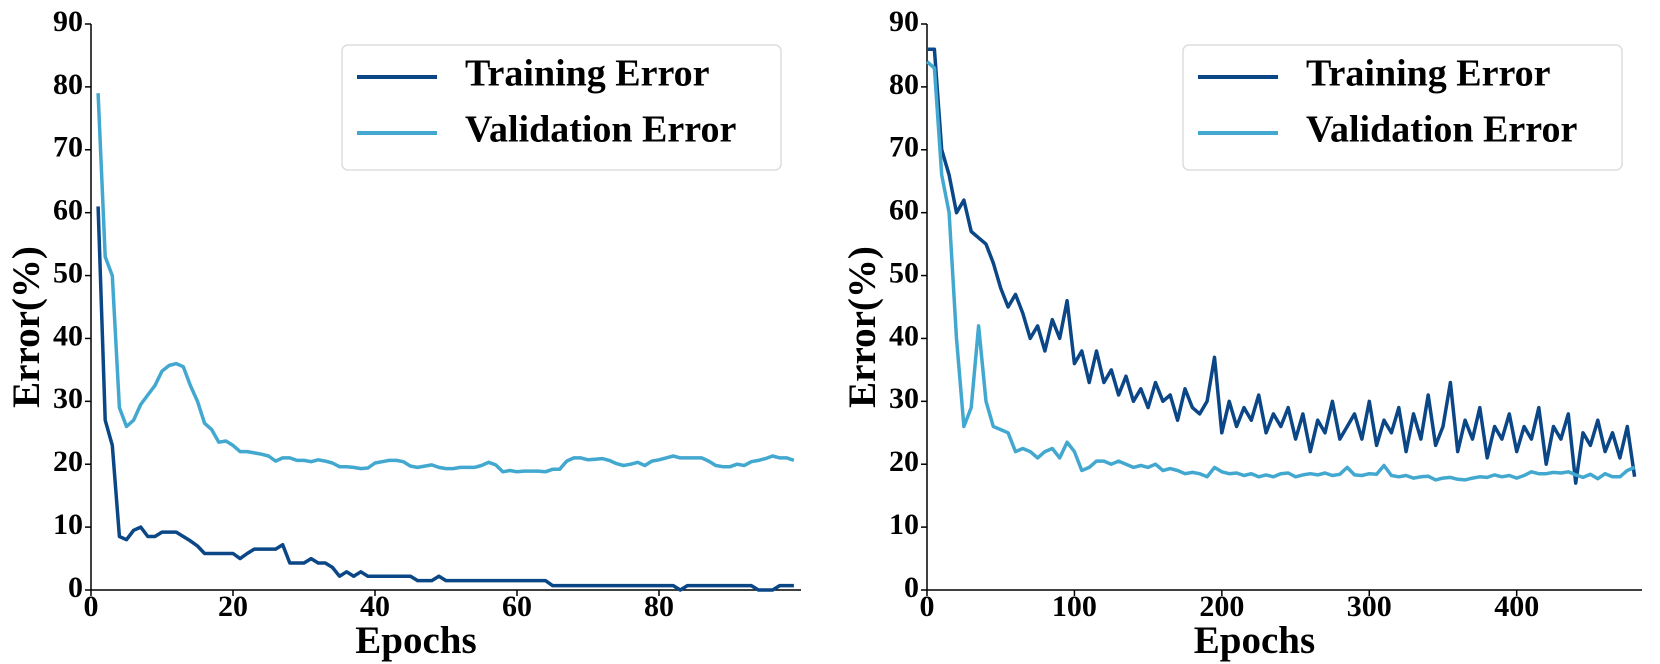 Image resolution: width=1660 pixels, height=664 pixels. Describe the element at coordinates (375, 606) in the screenshot. I see `x-tick-label: 40` at that location.